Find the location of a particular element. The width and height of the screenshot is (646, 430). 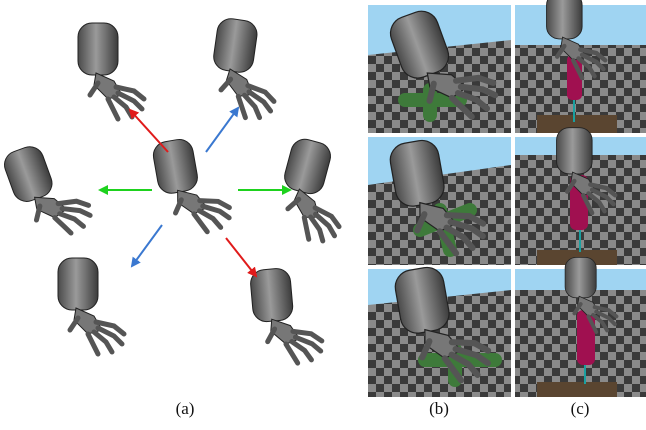

panel-label: (b) is located at coordinates (439, 408).